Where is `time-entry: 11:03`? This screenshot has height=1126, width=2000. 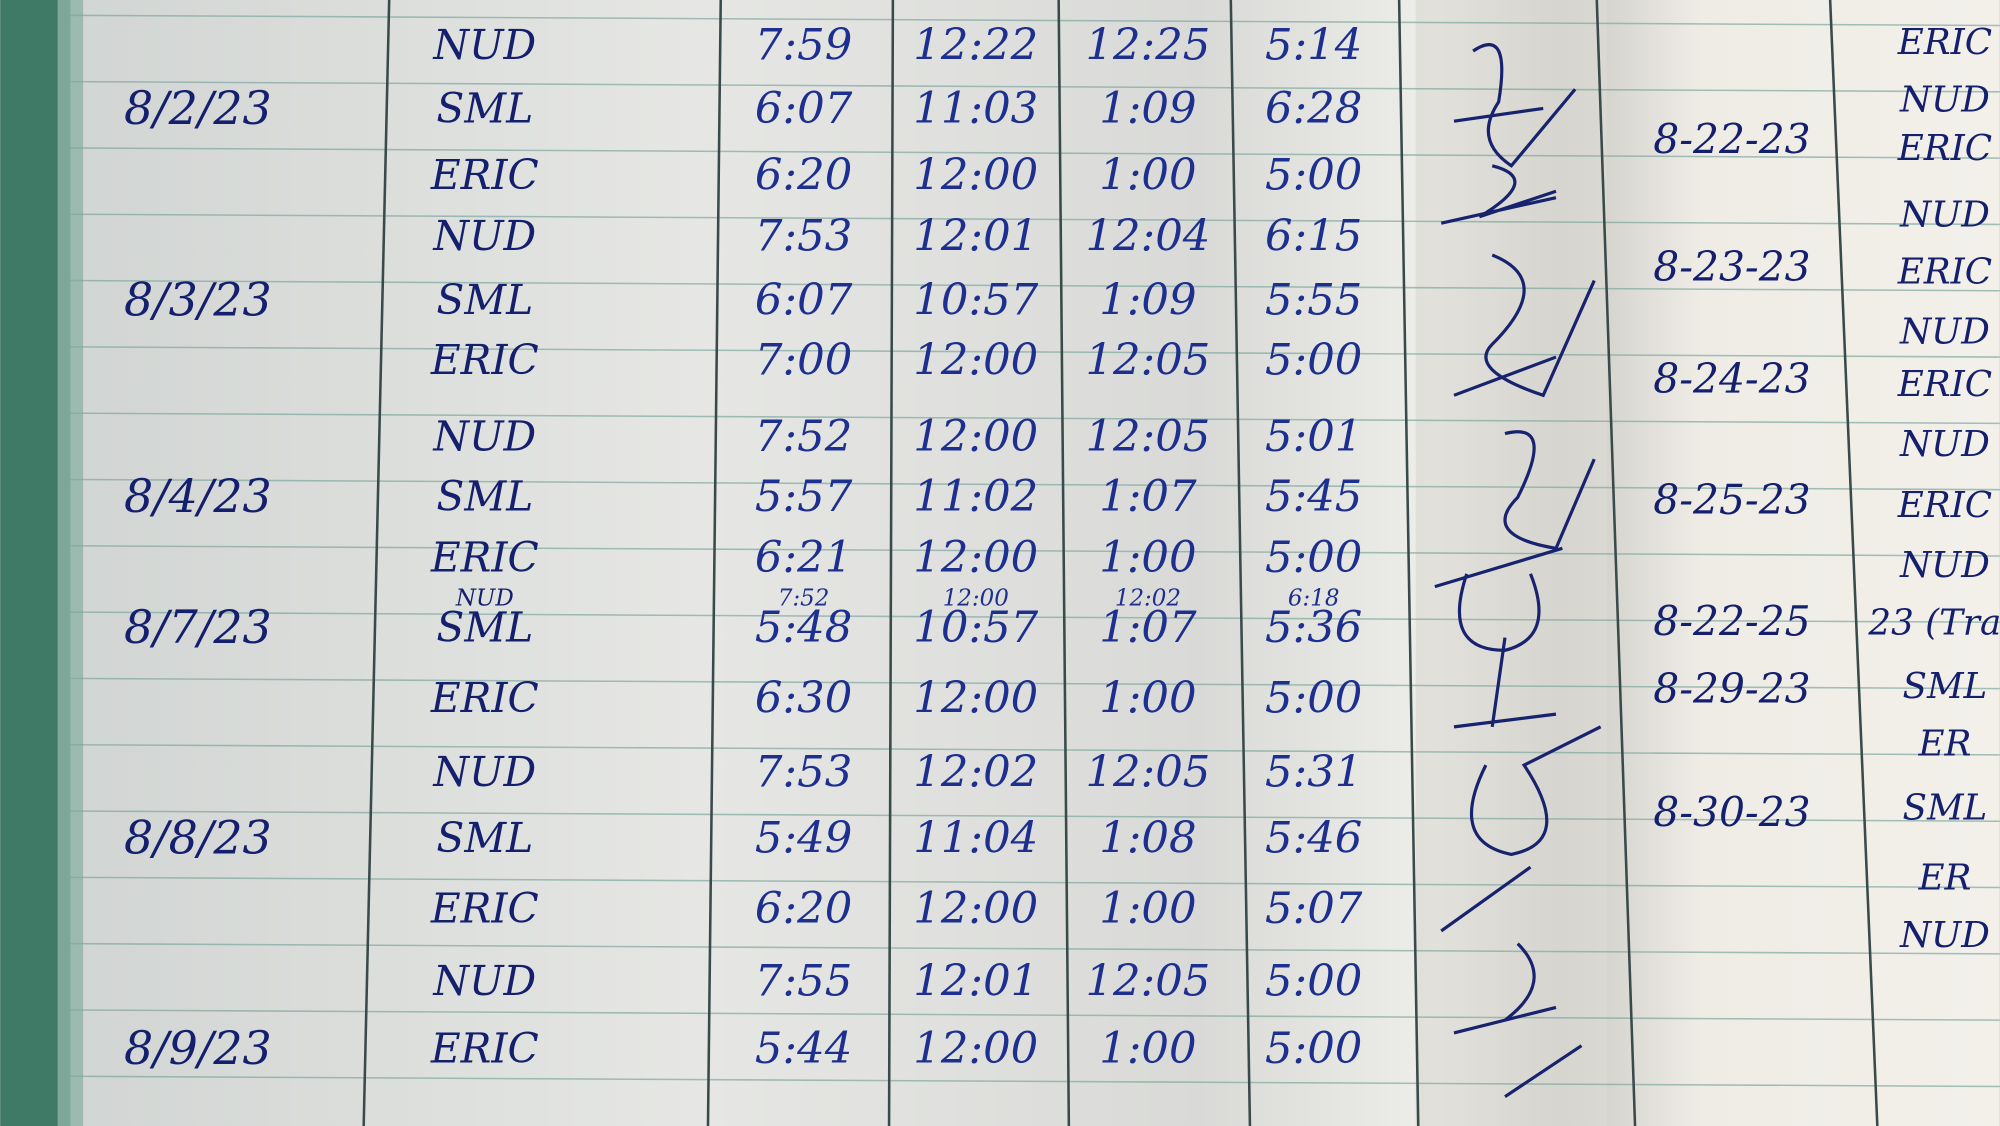 time-entry: 11:03 is located at coordinates (975, 109).